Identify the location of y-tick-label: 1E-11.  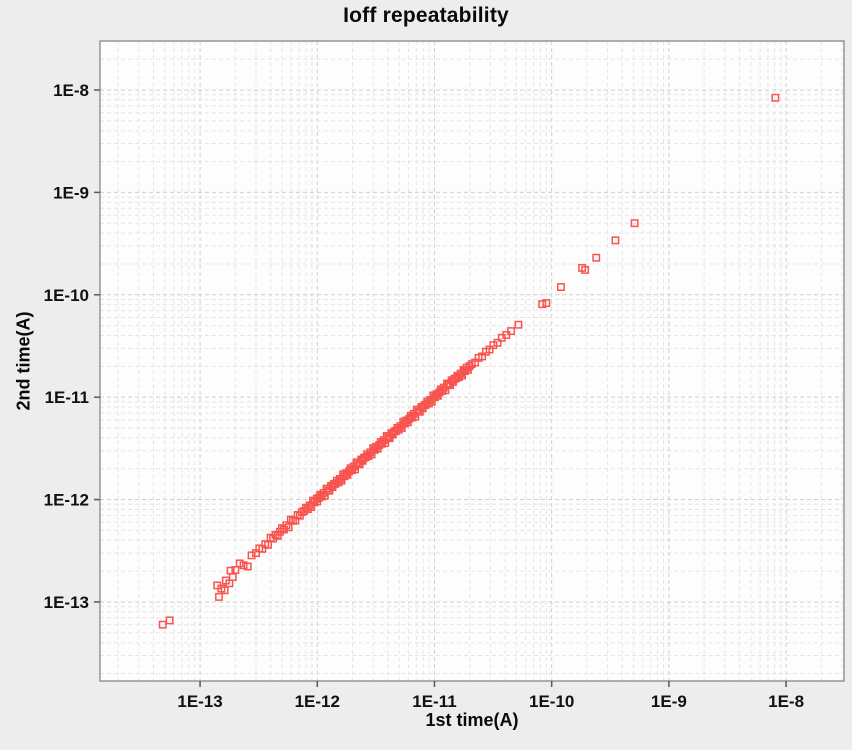
(67, 397).